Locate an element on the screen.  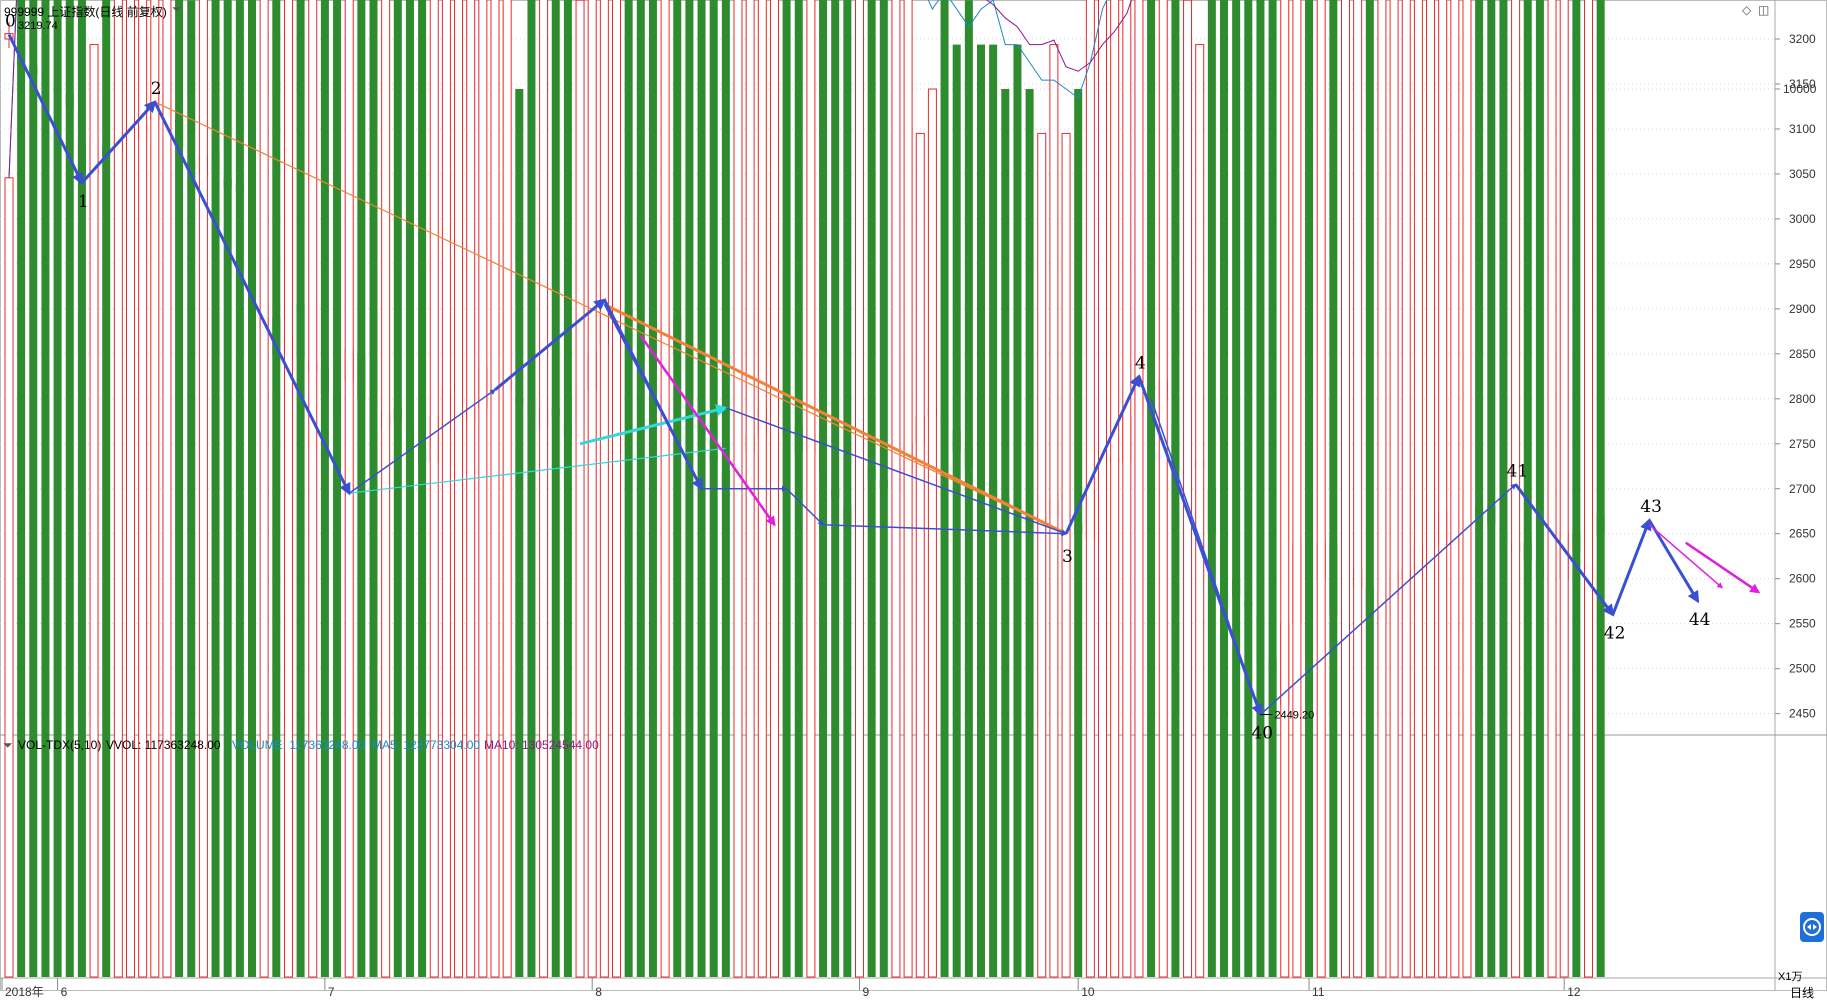
vol-unit-label: X1万 is located at coordinates (1790, 977).